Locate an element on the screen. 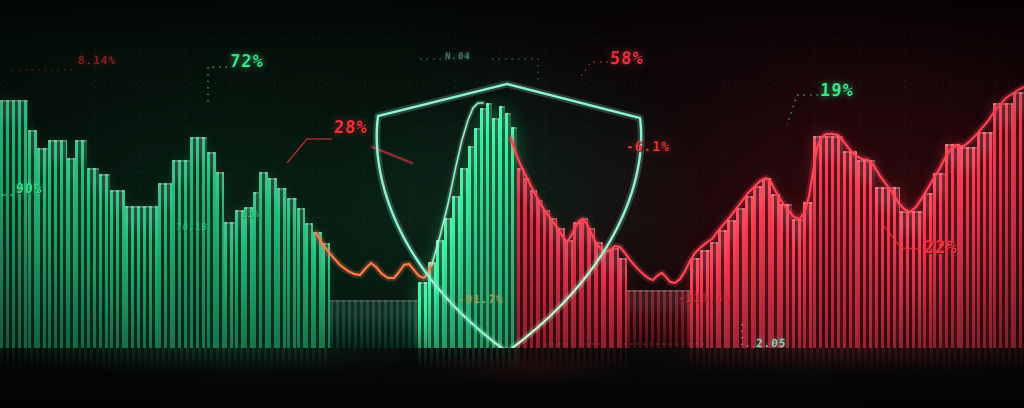 This screenshot has height=408, width=1024. callout-pct-72: 72% is located at coordinates (247, 62).